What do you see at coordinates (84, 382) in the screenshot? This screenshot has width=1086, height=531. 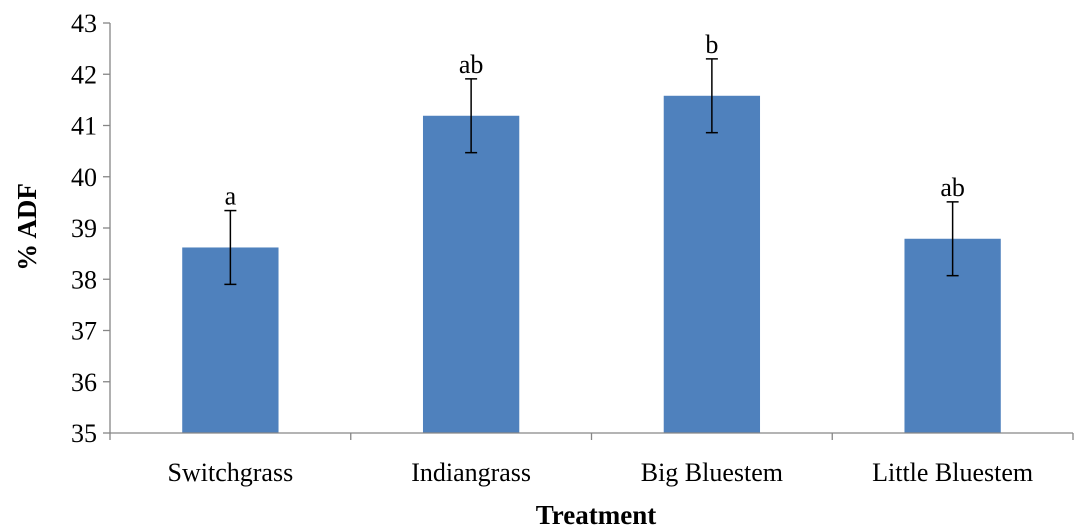 I see `y-tick-label: 36` at bounding box center [84, 382].